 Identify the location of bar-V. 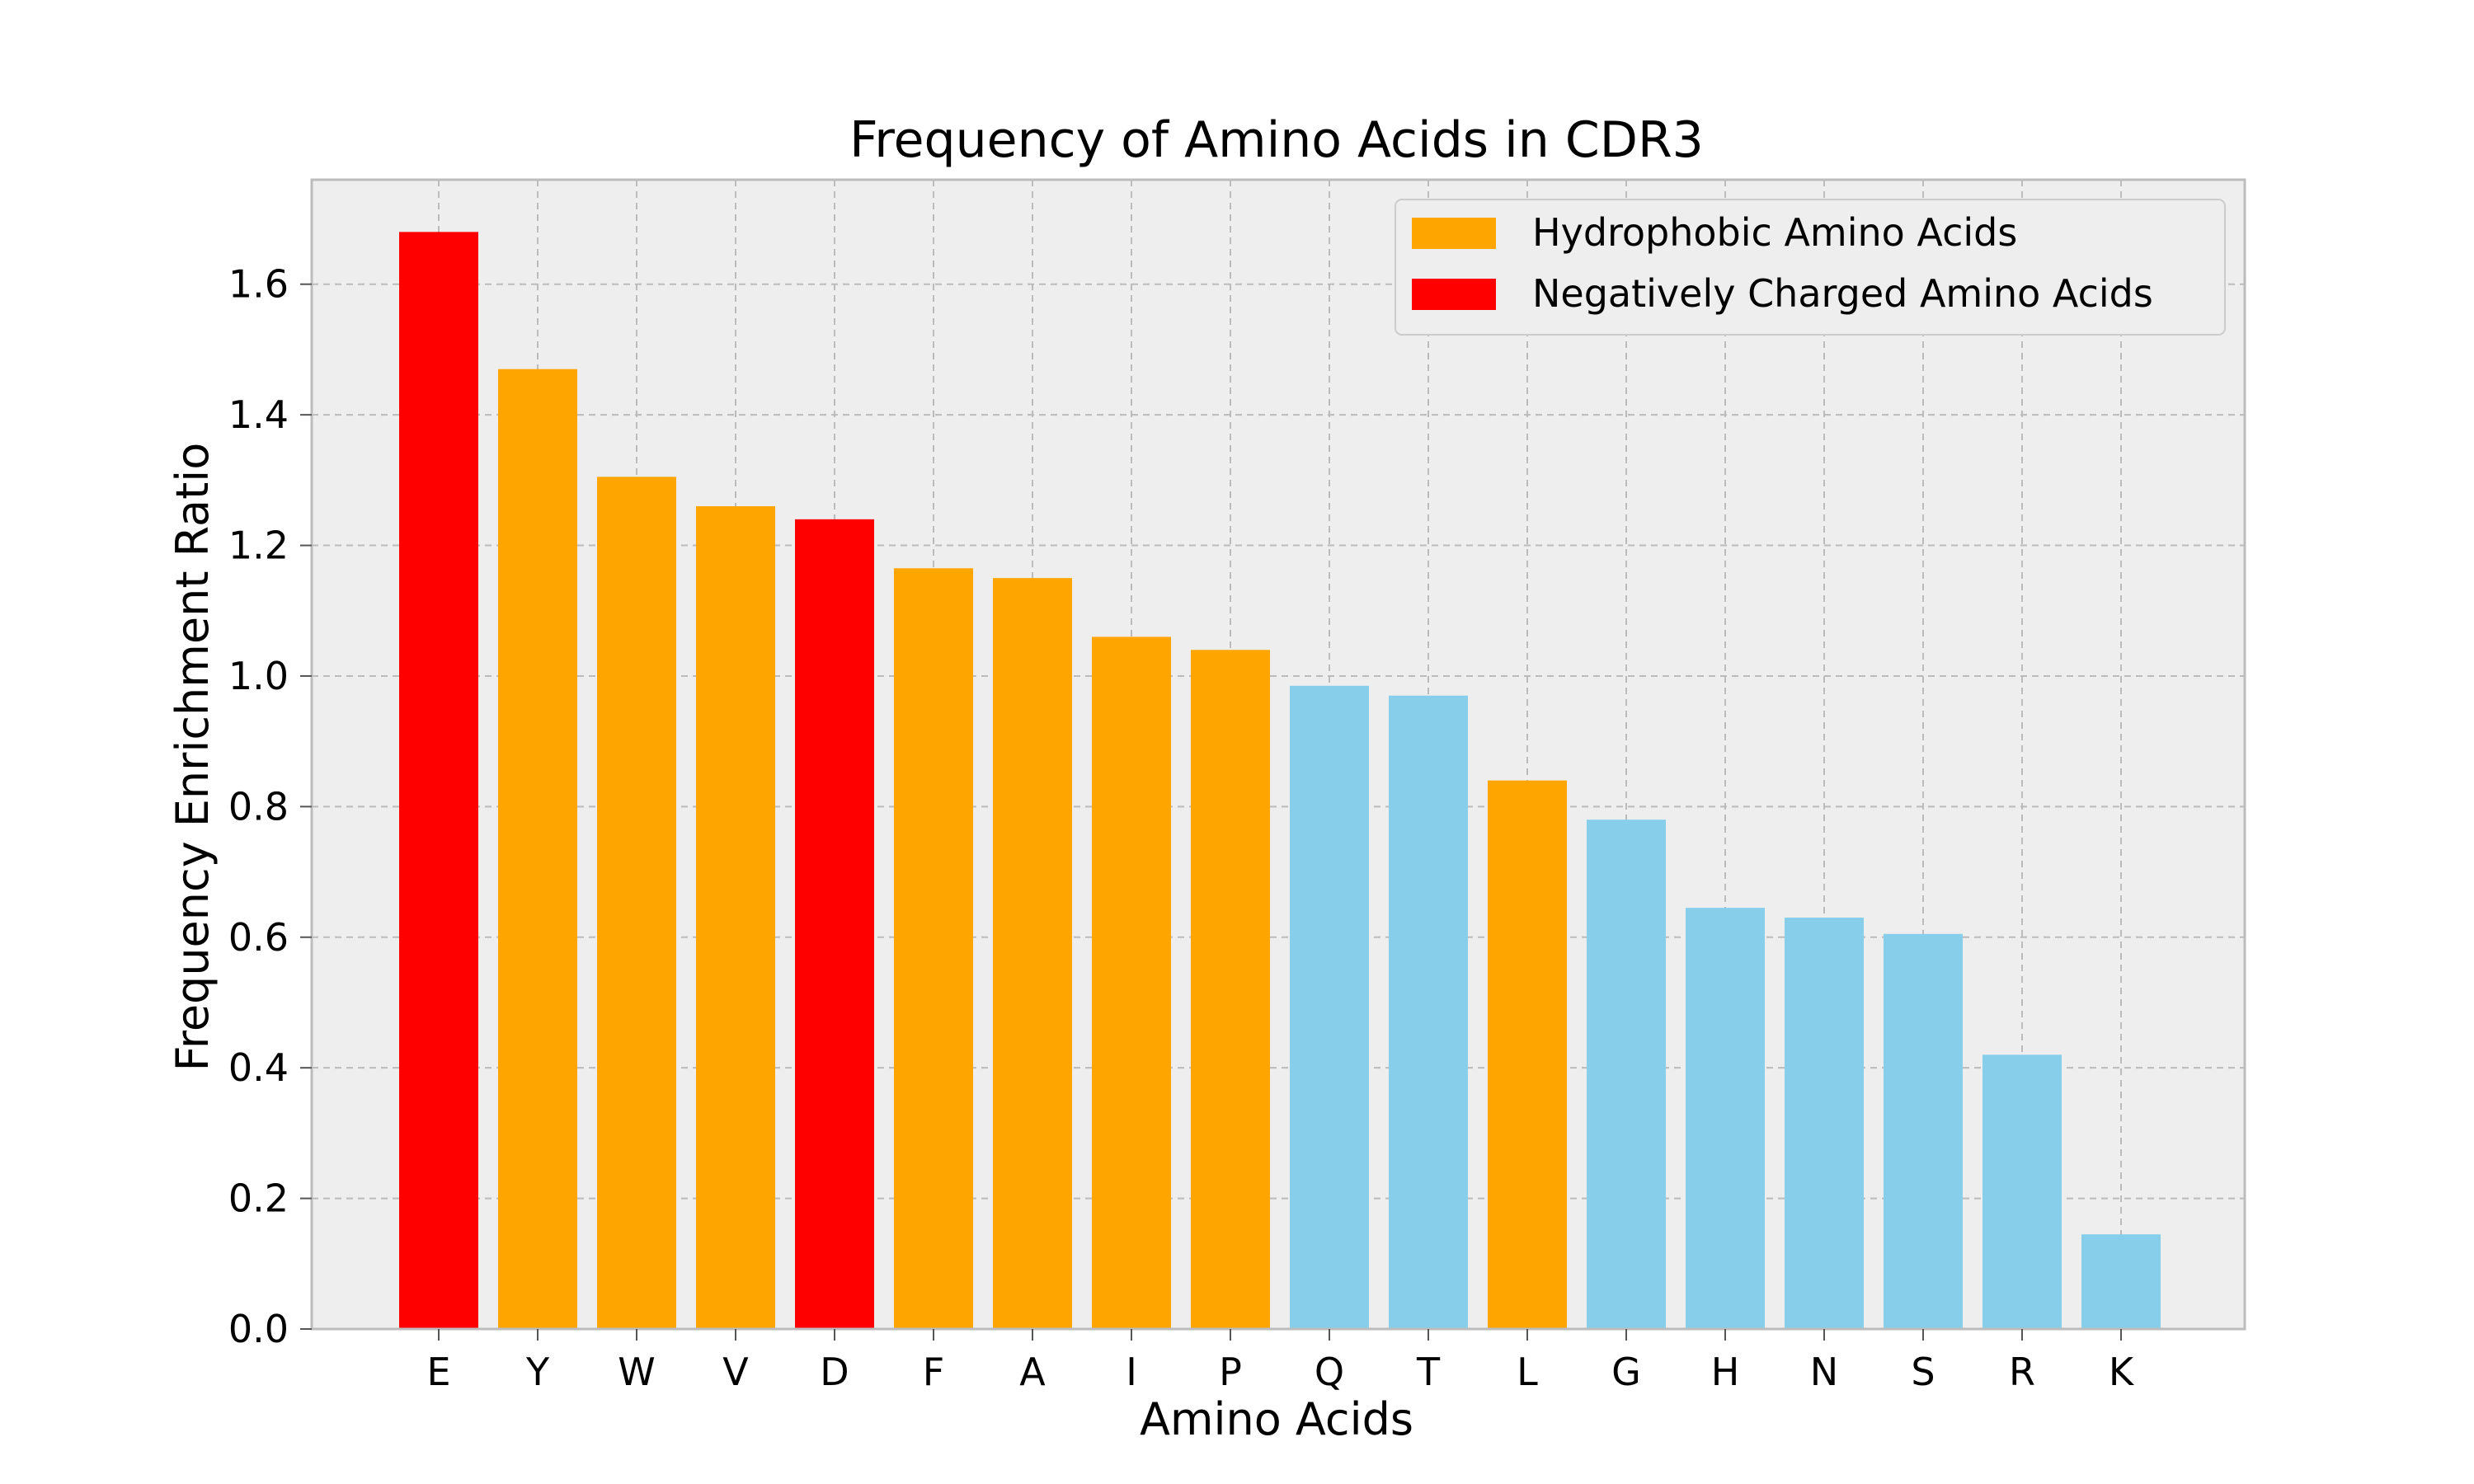
(735, 917).